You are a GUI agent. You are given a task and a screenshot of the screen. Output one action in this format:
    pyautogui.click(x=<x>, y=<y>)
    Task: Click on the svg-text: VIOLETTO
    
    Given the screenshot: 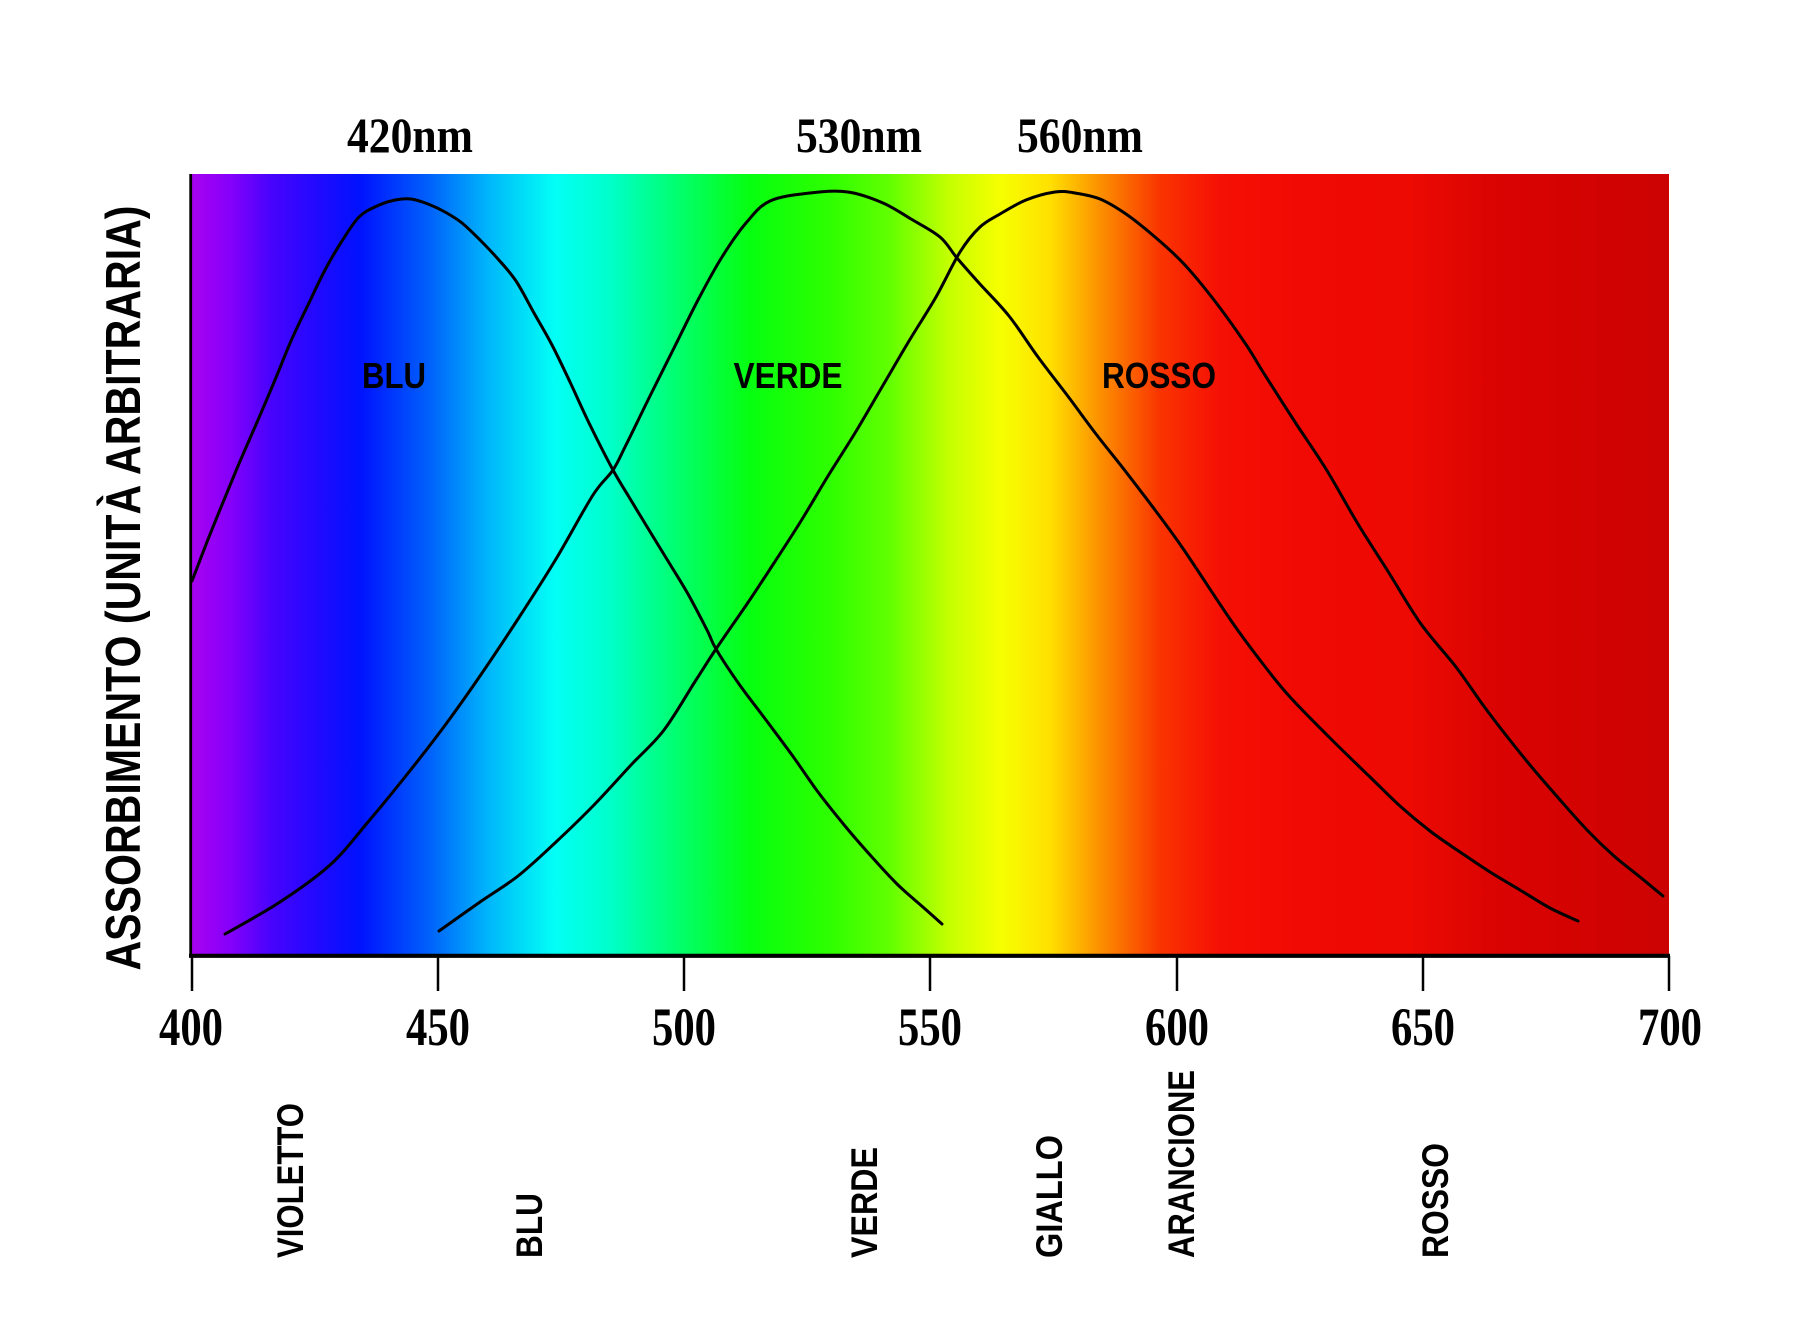 What is the action you would take?
    pyautogui.click(x=290, y=1180)
    